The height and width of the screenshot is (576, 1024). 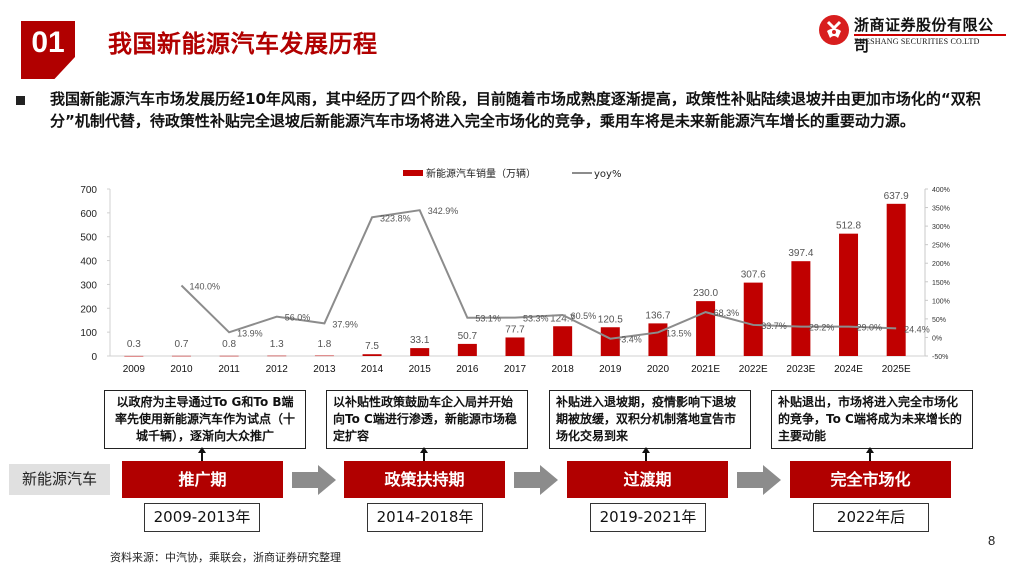 I want to click on svg-text: 29.2%, so click(x=822, y=328).